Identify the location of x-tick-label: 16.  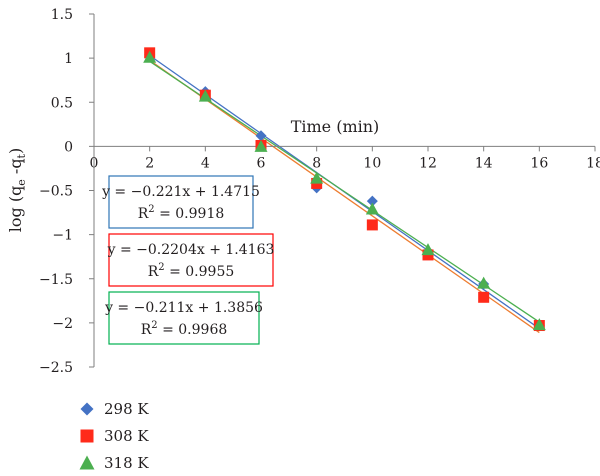
(539, 163).